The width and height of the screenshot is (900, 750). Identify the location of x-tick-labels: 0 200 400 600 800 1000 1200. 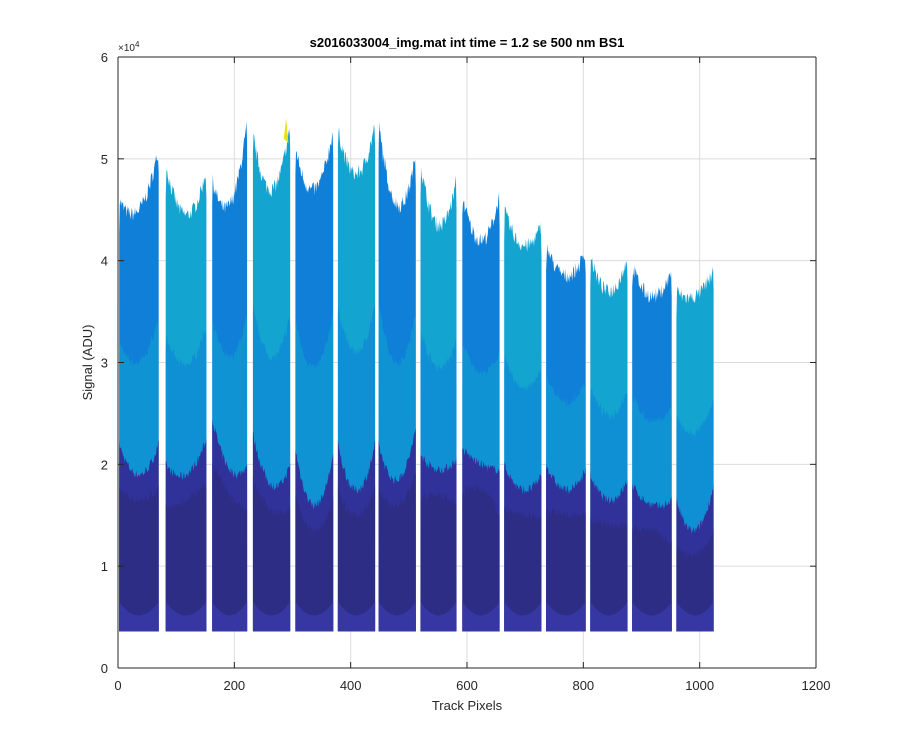
(472, 685).